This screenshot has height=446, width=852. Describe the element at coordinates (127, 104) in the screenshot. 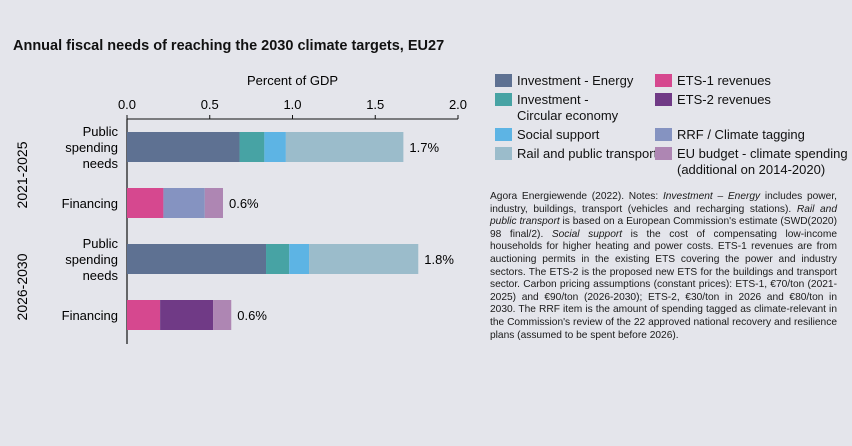

I see `x-tick-label: 0.0` at that location.